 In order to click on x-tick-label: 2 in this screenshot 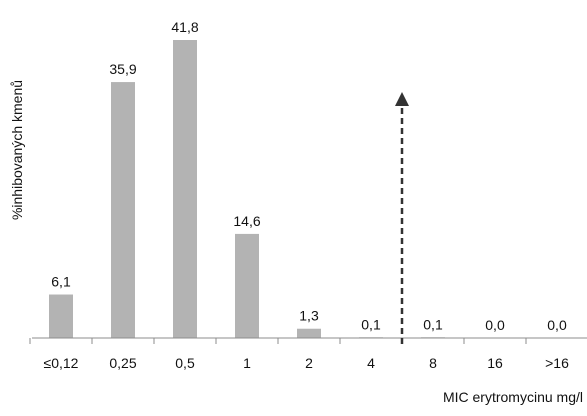, I will do `click(309, 363)`.